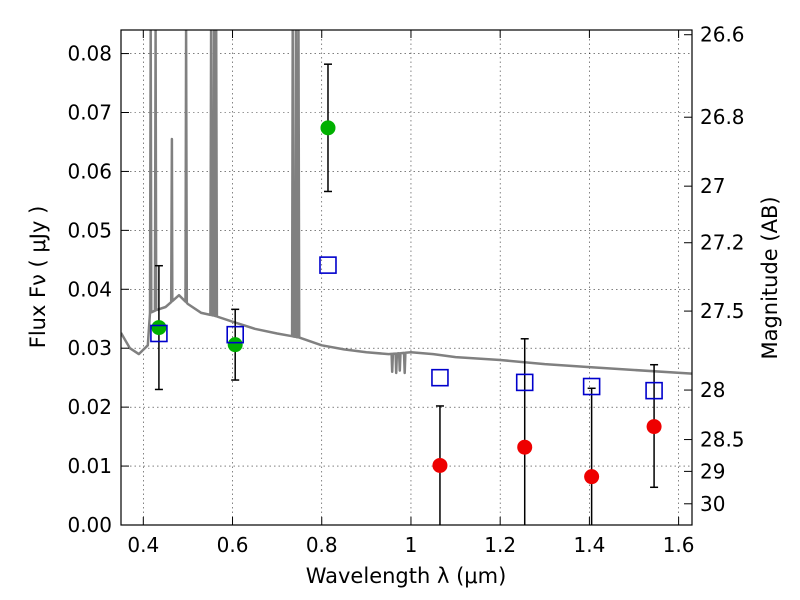  I want to click on y-right-tick-label: 27.5, so click(722, 311).